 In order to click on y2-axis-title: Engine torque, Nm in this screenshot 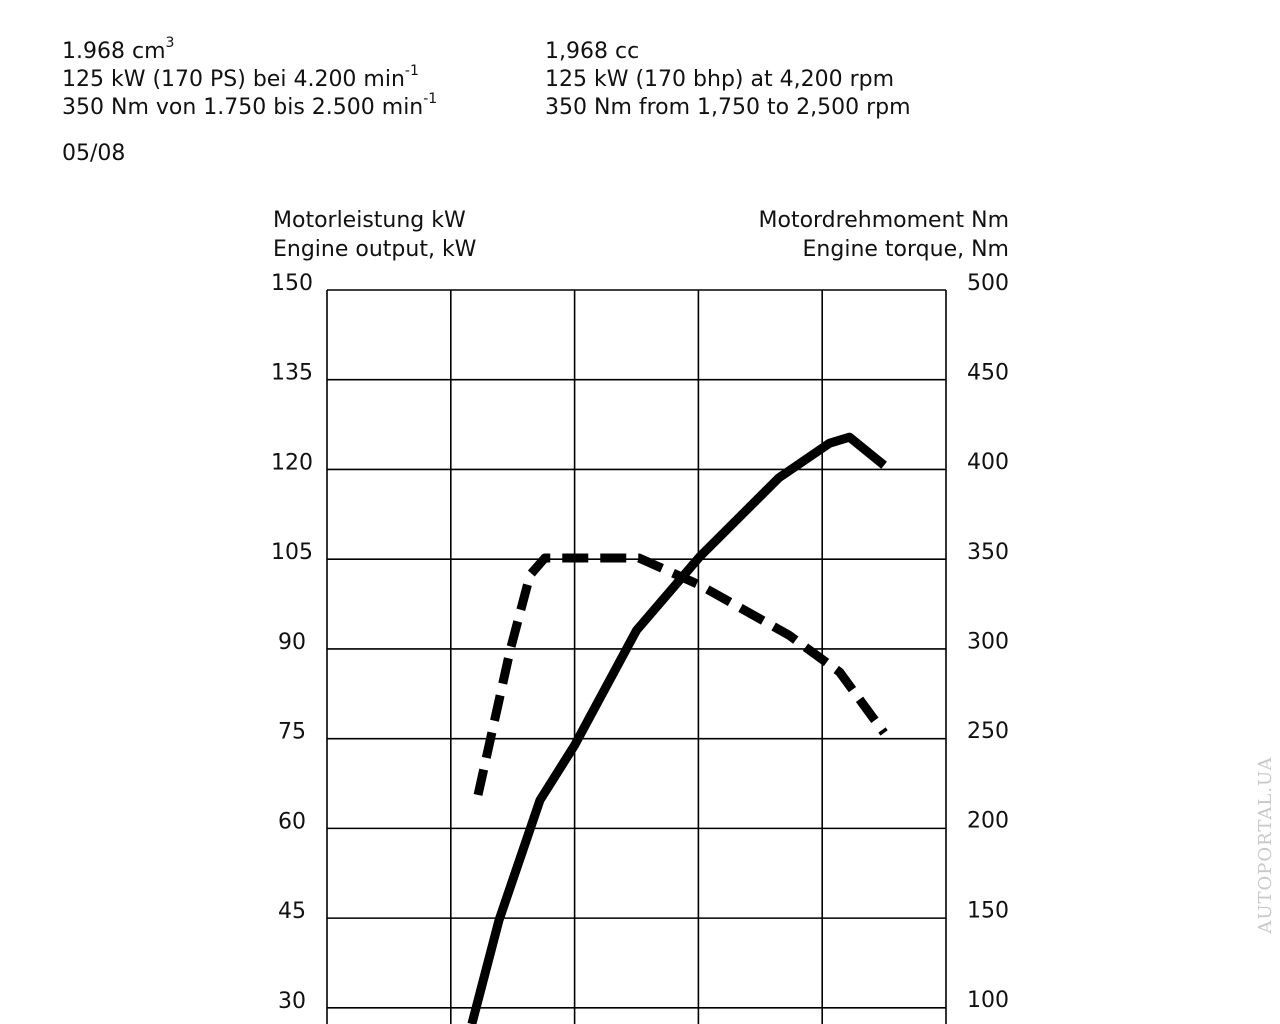, I will do `click(906, 249)`.